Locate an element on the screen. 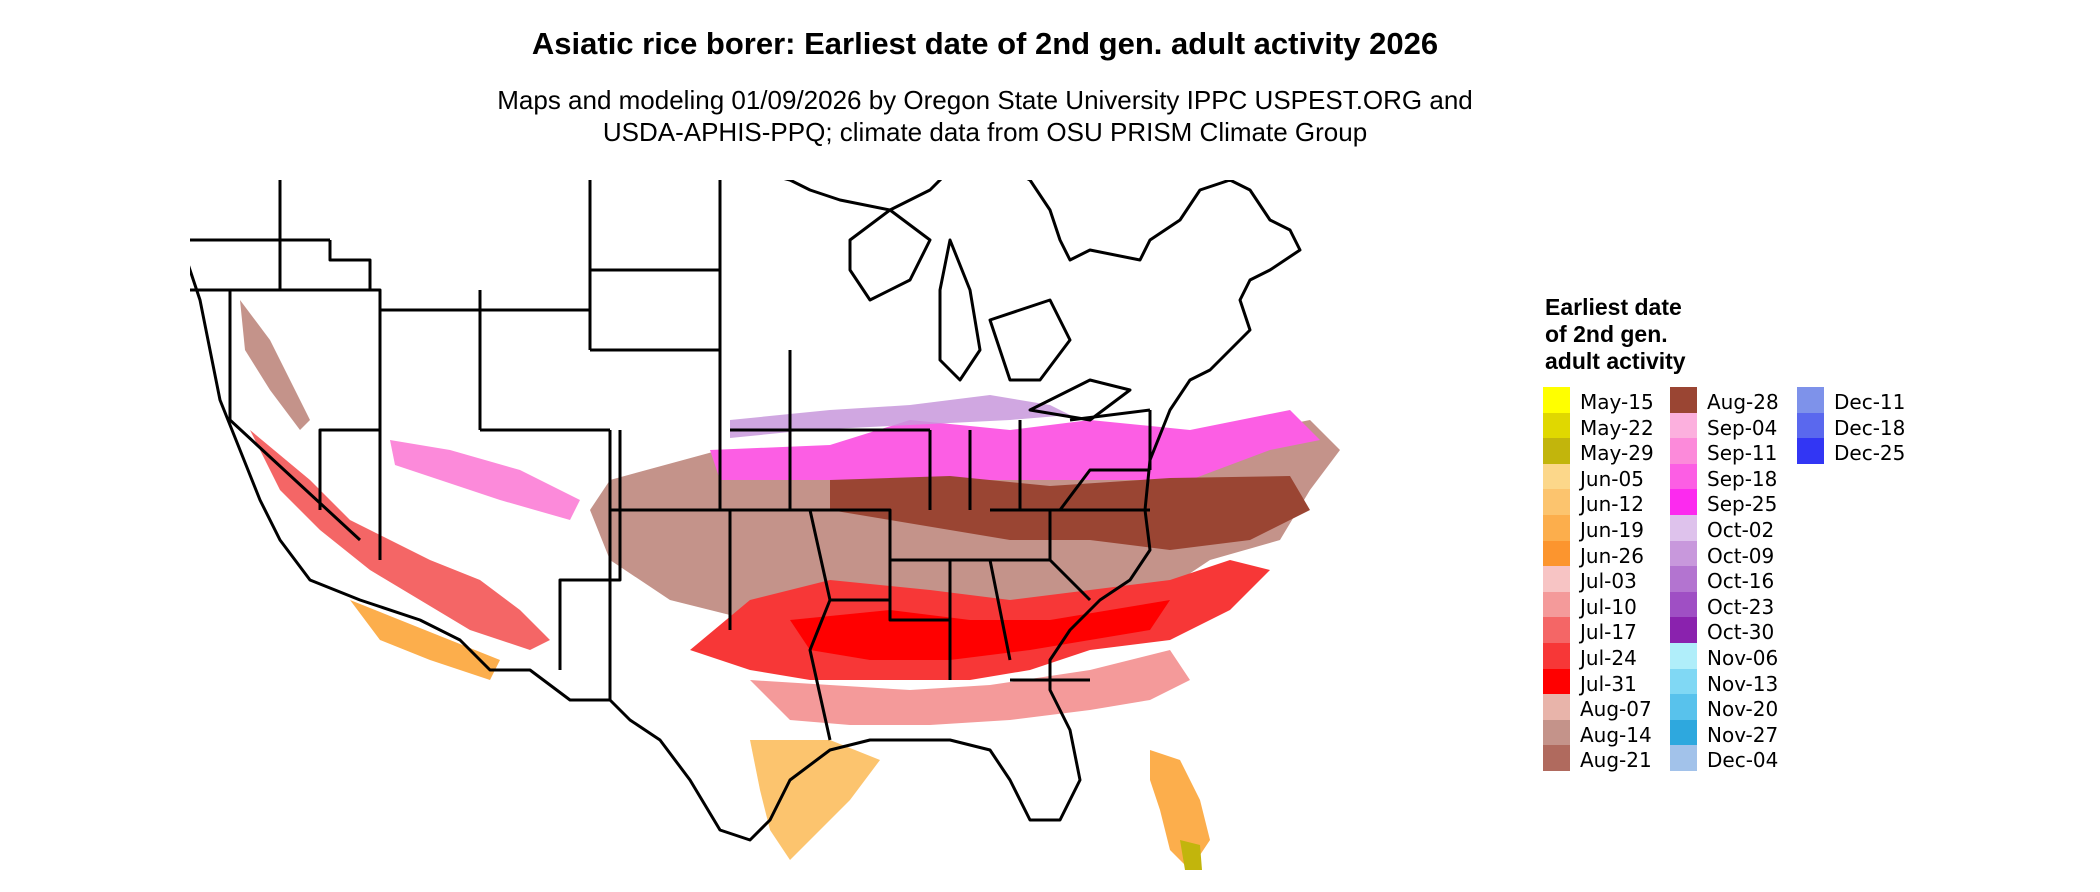 The height and width of the screenshot is (892, 2100). legend-item: Sep-04 is located at coordinates (1735, 426).